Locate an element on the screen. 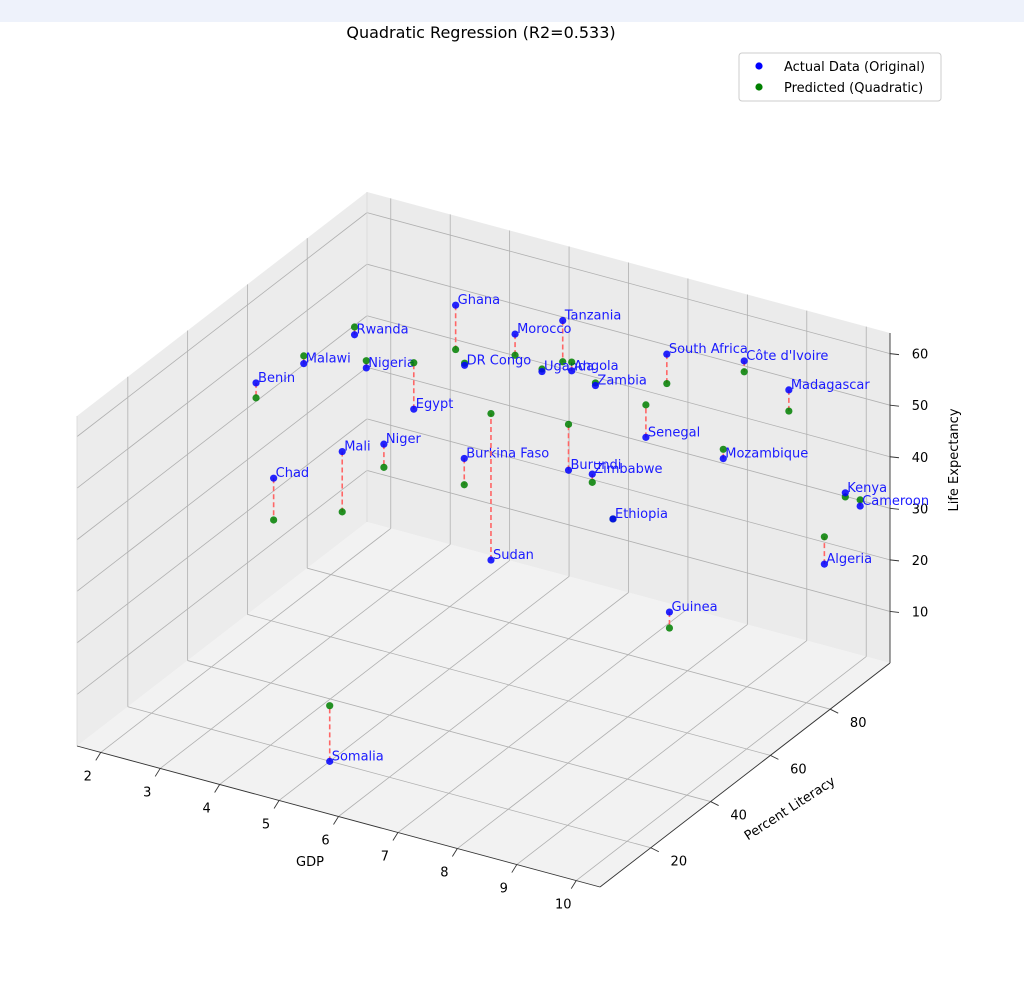 The width and height of the screenshot is (1024, 989). legend-marker-actual is located at coordinates (759, 66).